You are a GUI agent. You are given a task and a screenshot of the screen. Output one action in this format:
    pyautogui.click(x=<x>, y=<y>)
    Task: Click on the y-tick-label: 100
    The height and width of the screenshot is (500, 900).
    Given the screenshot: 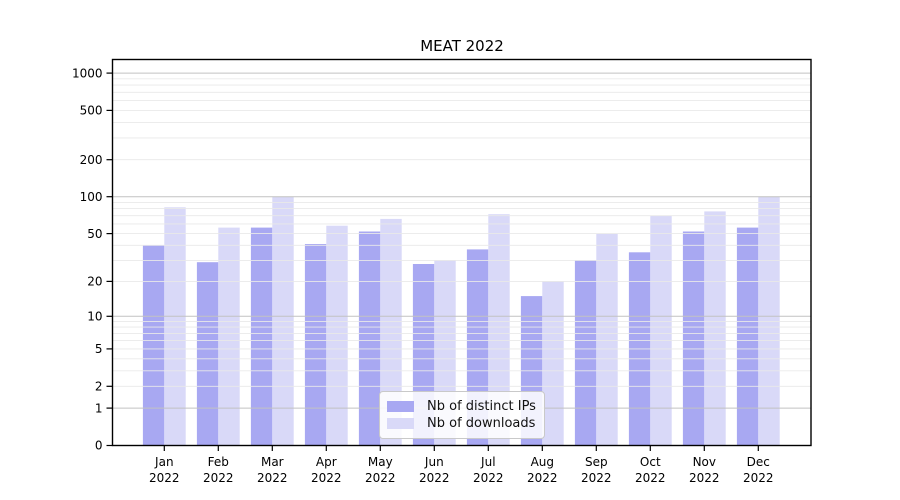 What is the action you would take?
    pyautogui.click(x=91, y=197)
    